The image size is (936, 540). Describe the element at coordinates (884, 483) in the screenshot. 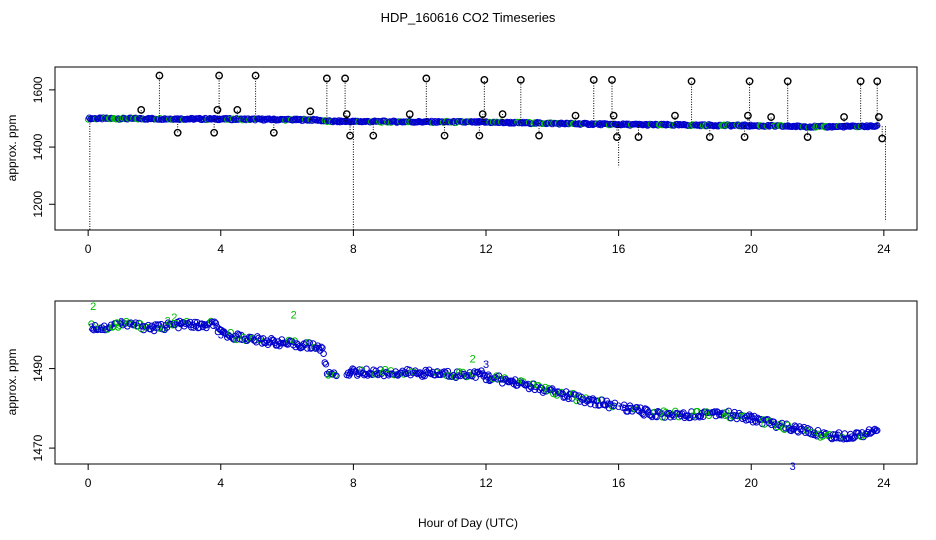

I see `x-tick-label: 24` at that location.